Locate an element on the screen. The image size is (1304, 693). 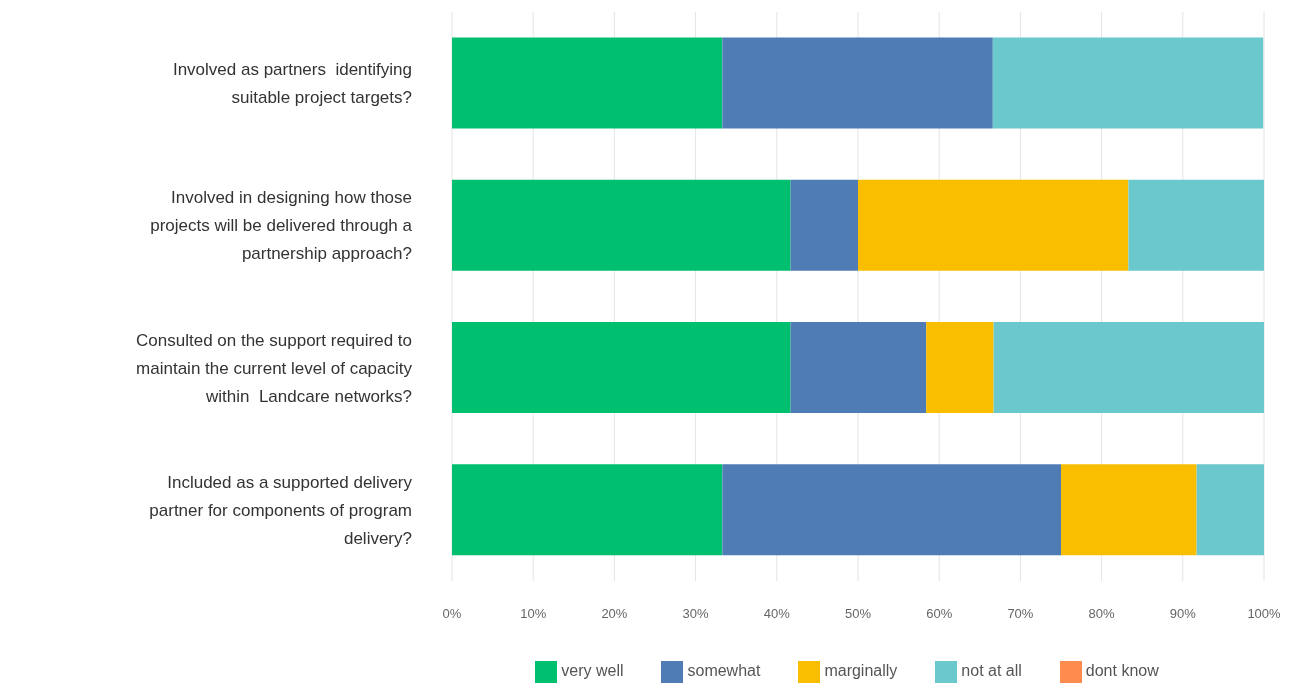
y-tick-label: Consulted on the support required to maintain the current level of capacity within Landcare networks? is located at coordinates (274, 368).